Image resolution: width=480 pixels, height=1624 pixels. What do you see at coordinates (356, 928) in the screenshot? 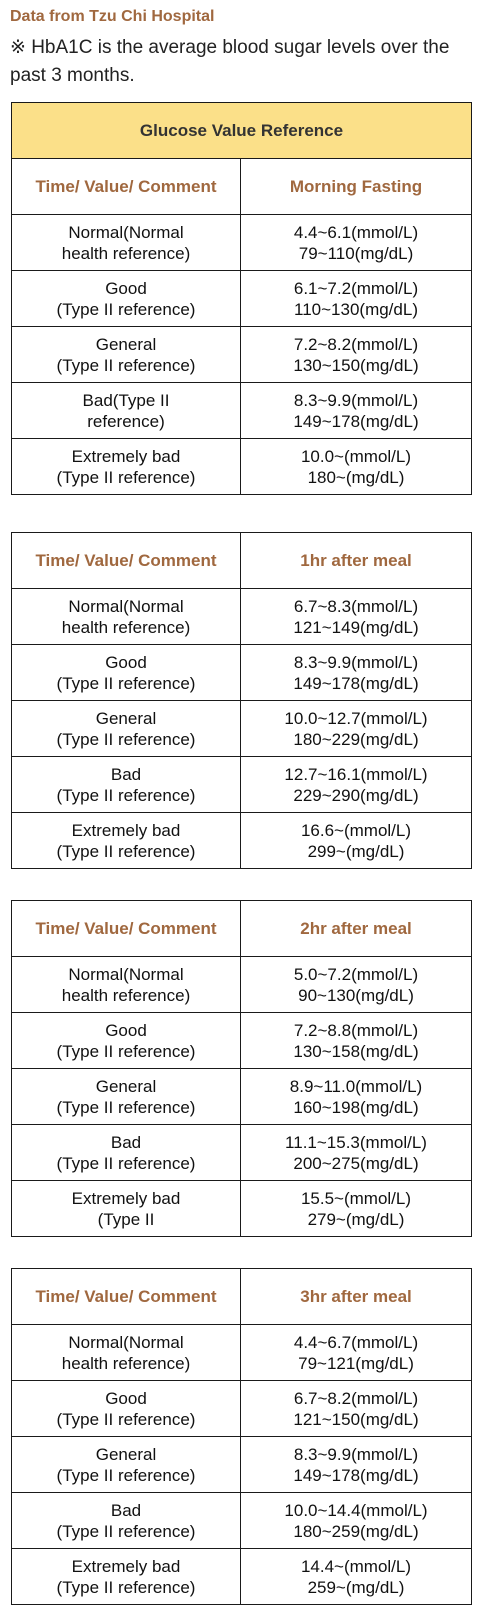
I see `header-time: 2hr after meal` at bounding box center [356, 928].